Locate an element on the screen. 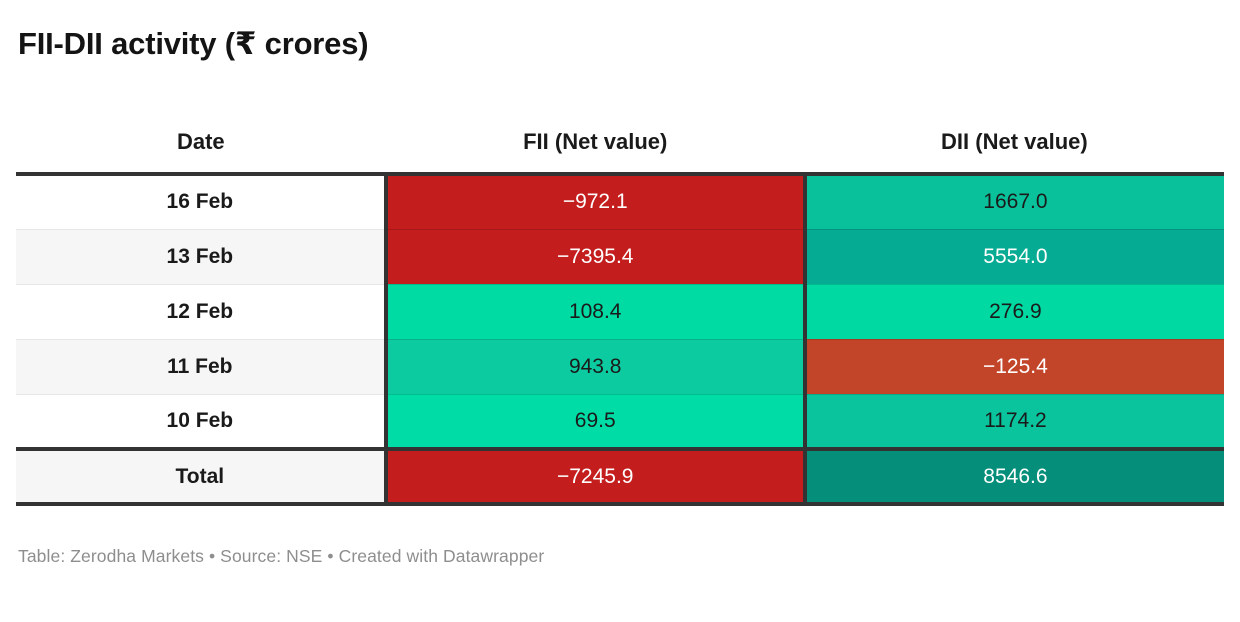  date-cell: 13 Feb is located at coordinates (201, 257).